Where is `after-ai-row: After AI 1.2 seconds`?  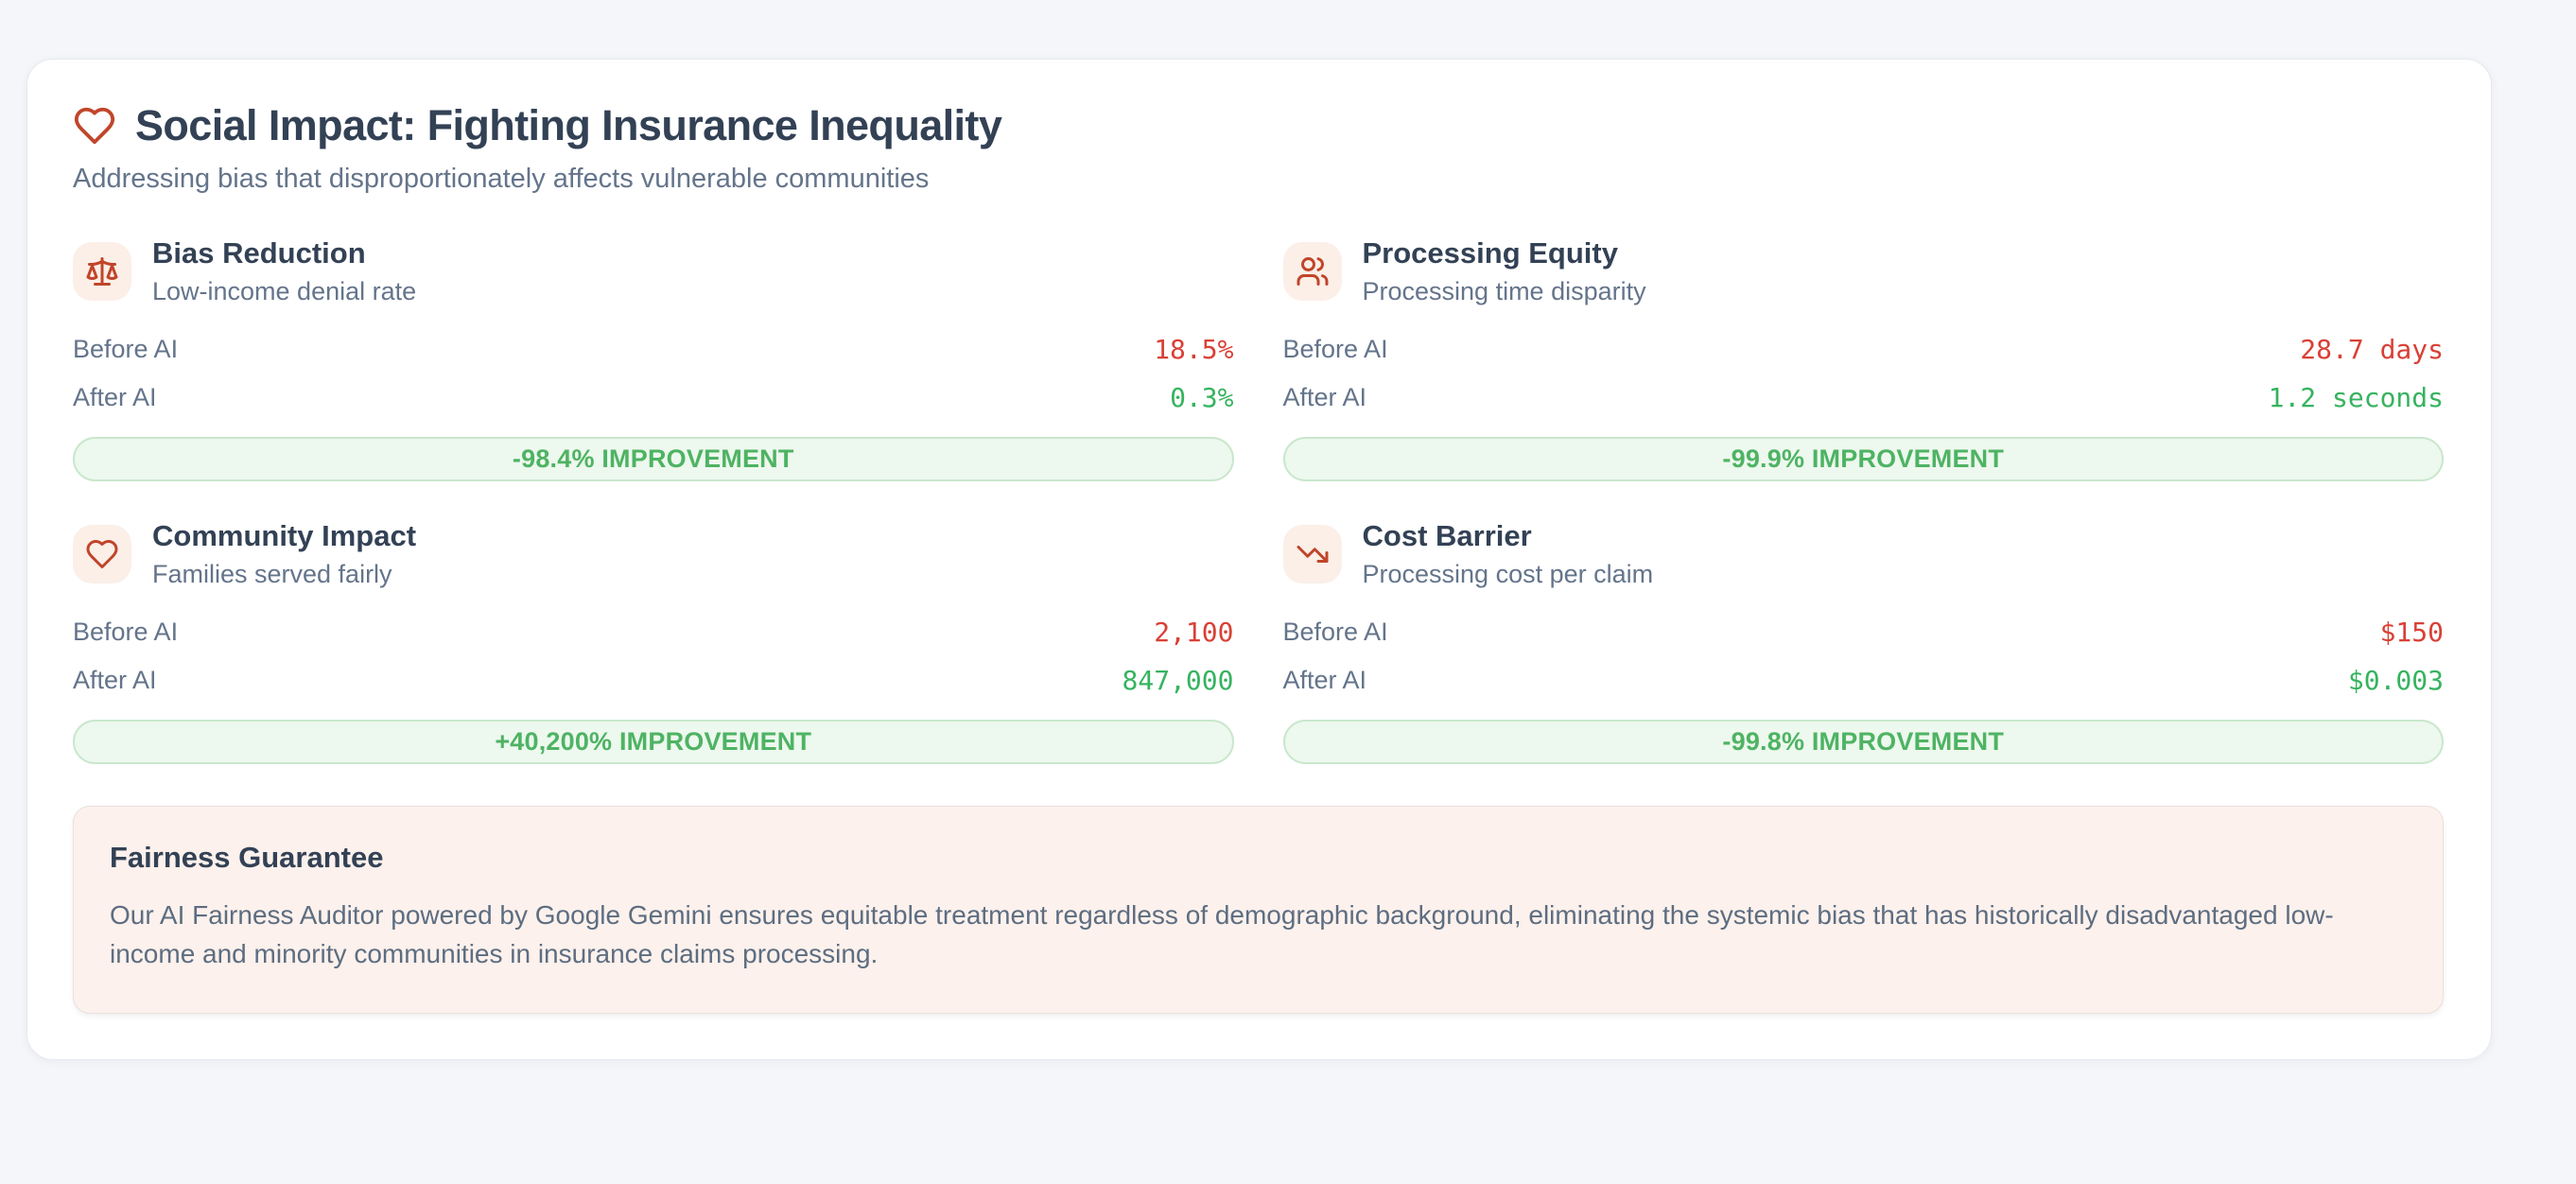
after-ai-row: After AI 1.2 seconds is located at coordinates (1864, 398).